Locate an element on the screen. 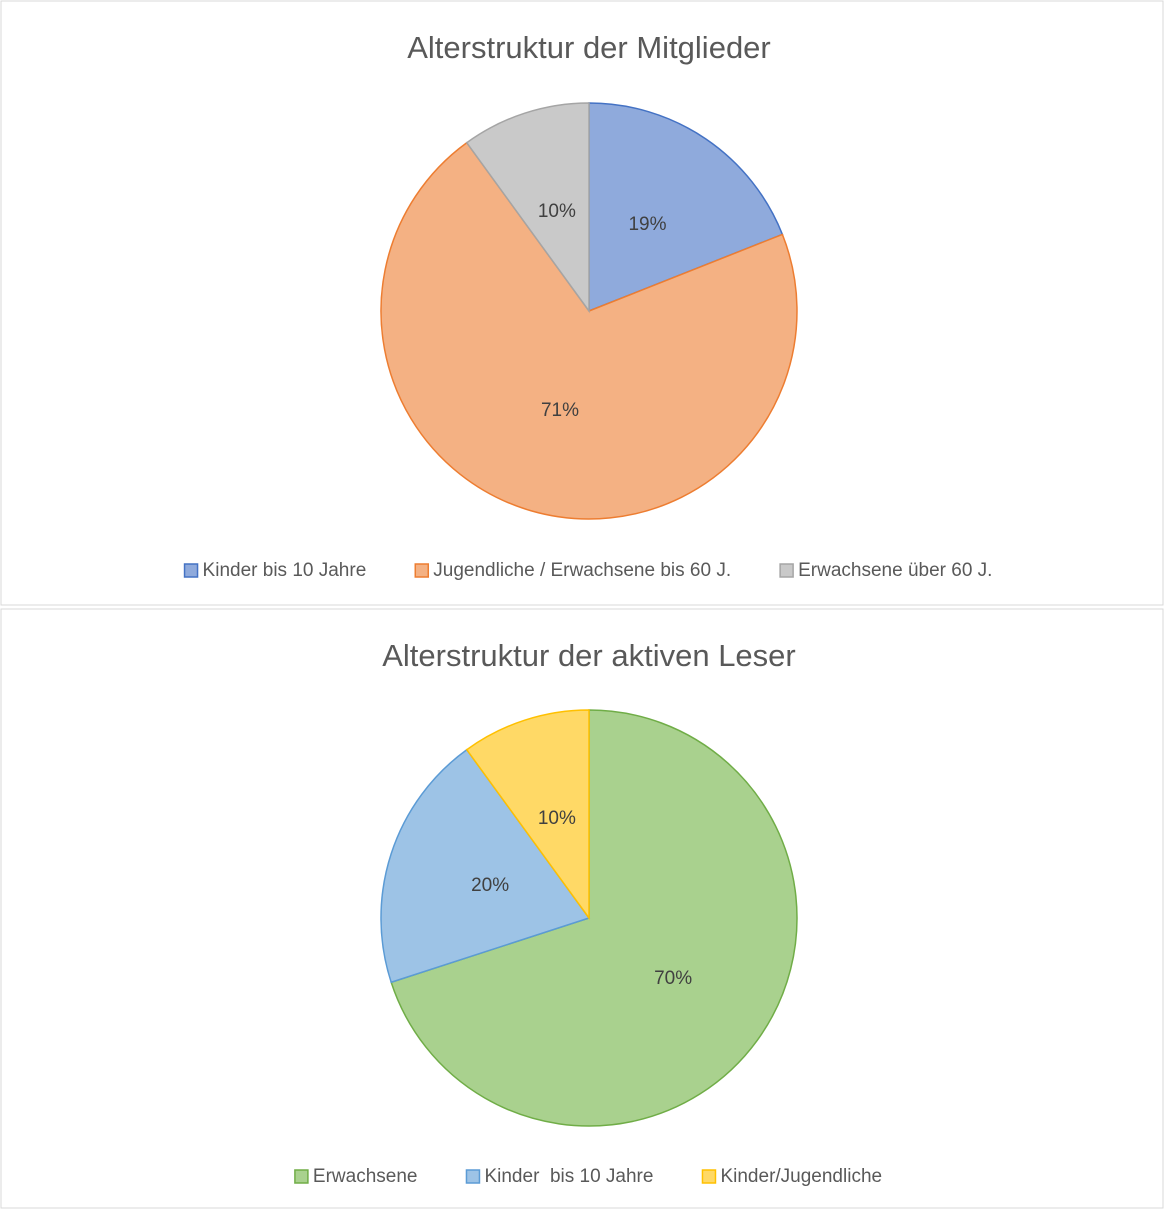  chart-title: Alterstruktur der Mitglieder is located at coordinates (589, 47).